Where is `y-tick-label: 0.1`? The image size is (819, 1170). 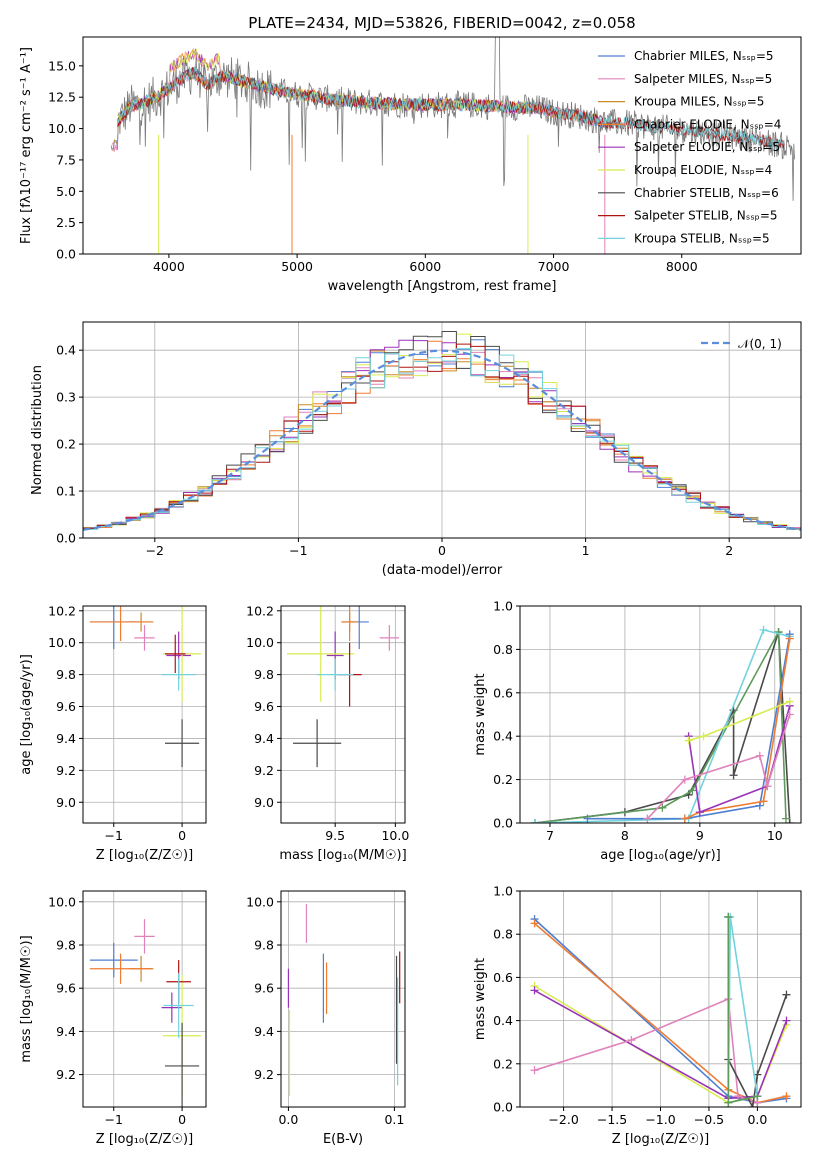
y-tick-label: 0.1 is located at coordinates (66, 491).